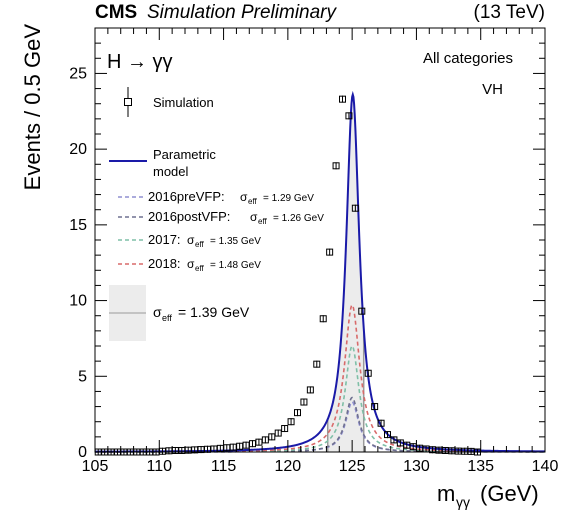 The width and height of the screenshot is (580, 519). I want to click on legend-simulation-marker, so click(128, 102).